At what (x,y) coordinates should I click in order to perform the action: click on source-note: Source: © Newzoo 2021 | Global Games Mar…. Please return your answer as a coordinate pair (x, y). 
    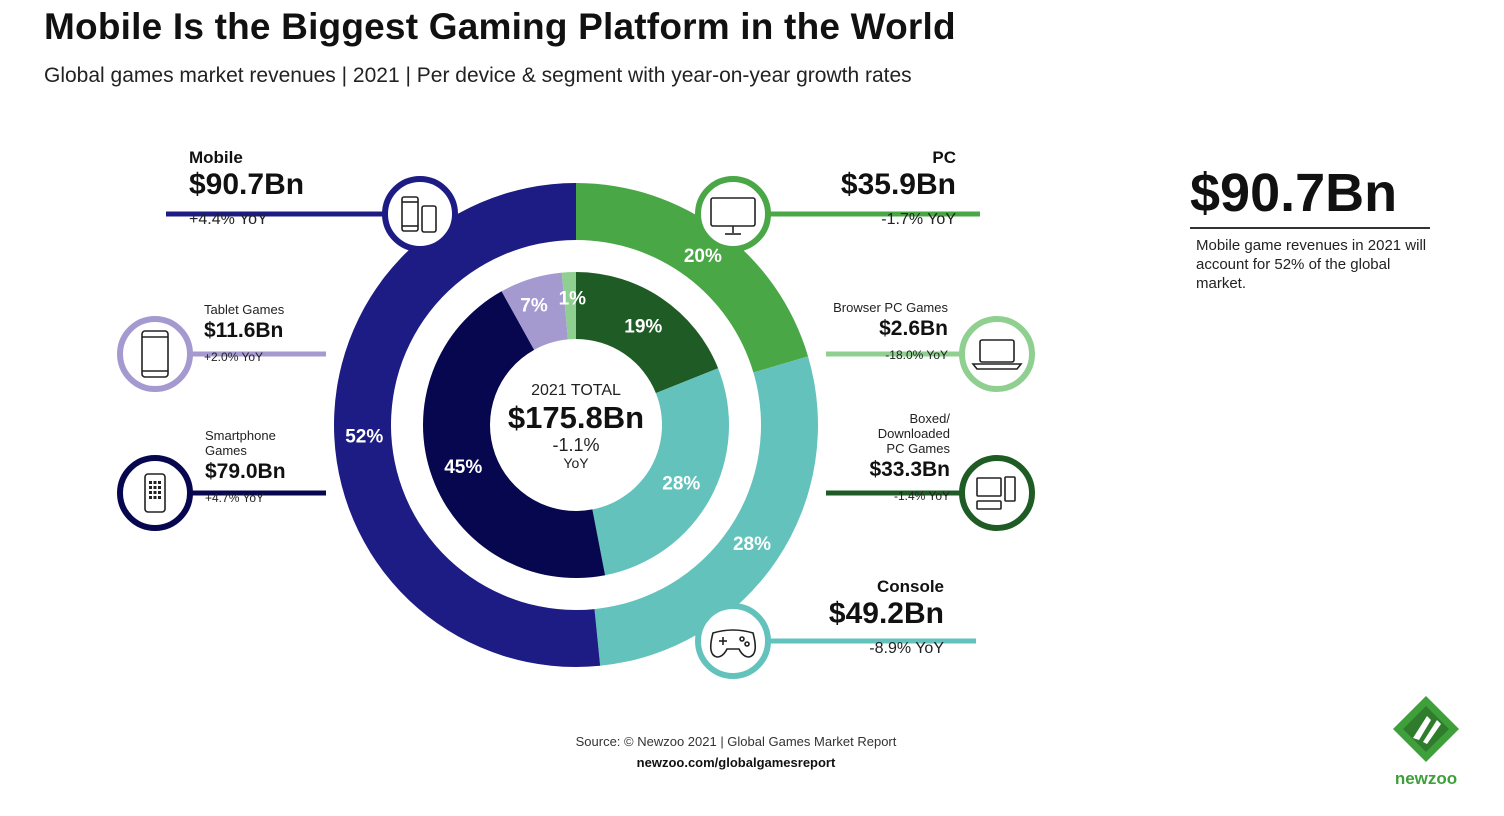
    Looking at the image, I should click on (736, 752).